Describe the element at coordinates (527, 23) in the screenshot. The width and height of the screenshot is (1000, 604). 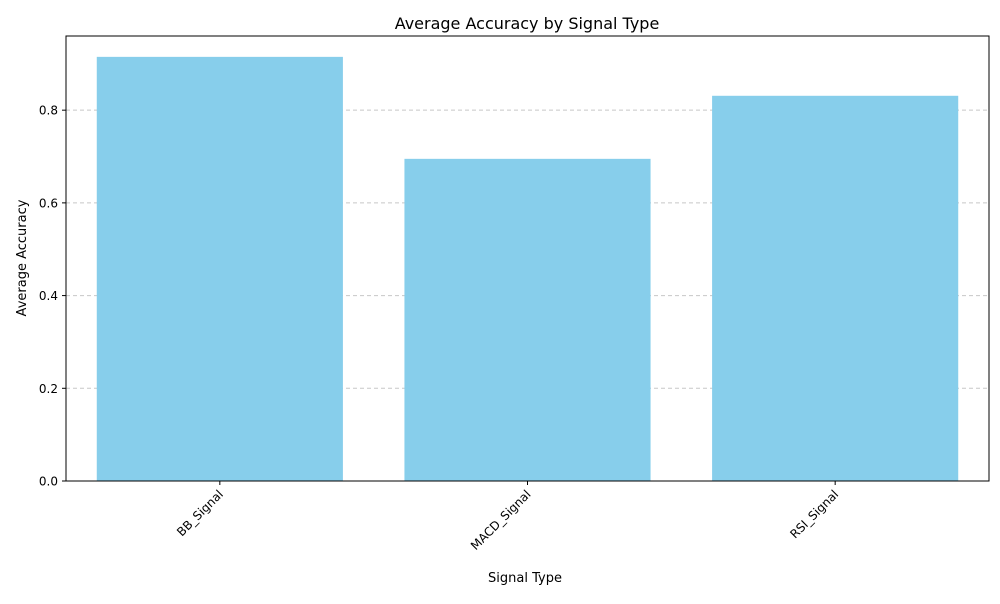
I see `chart-title: Average Accuracy by Signal Type` at that location.